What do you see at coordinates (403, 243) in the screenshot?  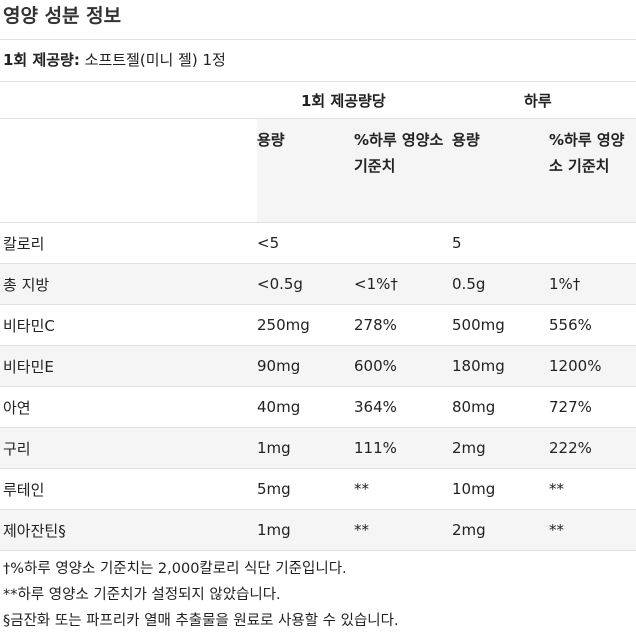 I see `dv-per-serving` at bounding box center [403, 243].